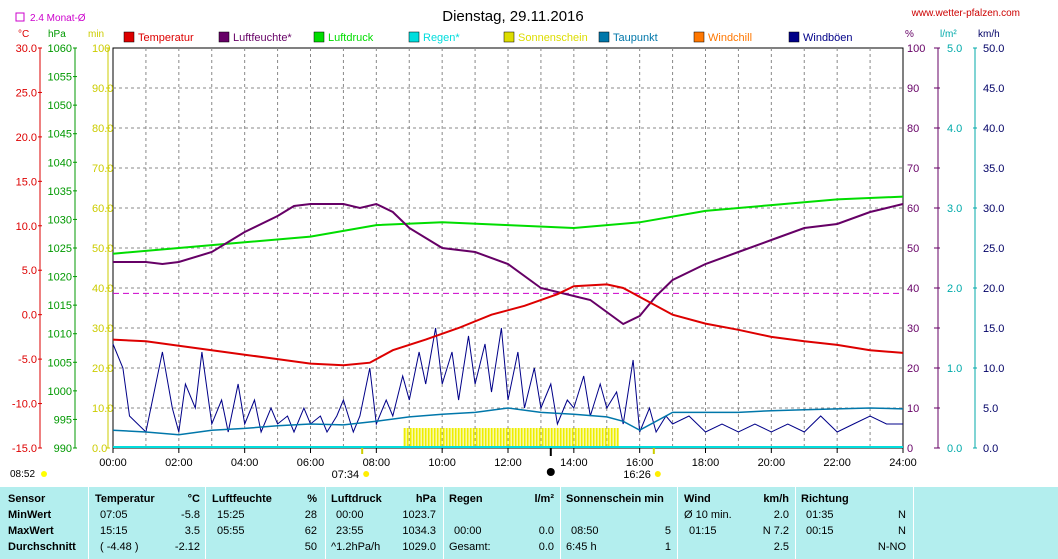 Image resolution: width=1058 pixels, height=559 pixels. What do you see at coordinates (470, 547) in the screenshot?
I see `stats-cell: Gesamt:` at bounding box center [470, 547].